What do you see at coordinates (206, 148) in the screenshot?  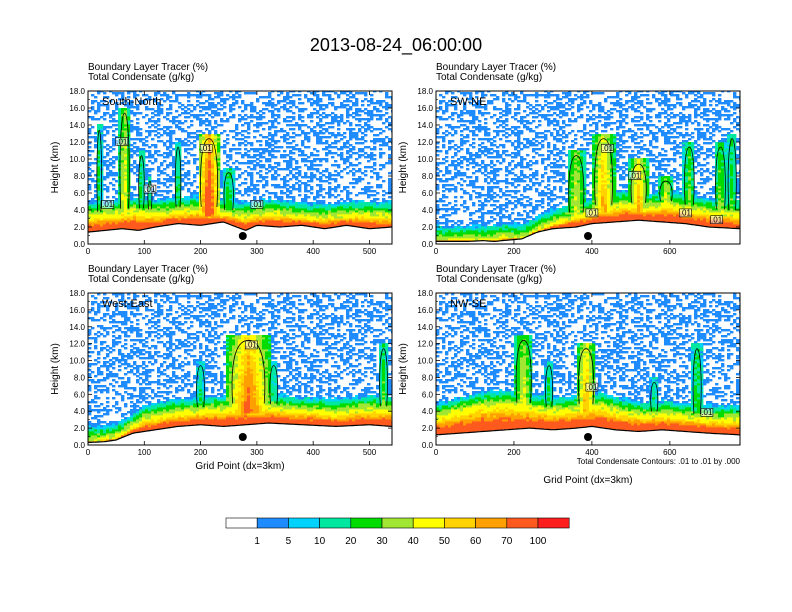 I see `contour-label: .01` at bounding box center [206, 148].